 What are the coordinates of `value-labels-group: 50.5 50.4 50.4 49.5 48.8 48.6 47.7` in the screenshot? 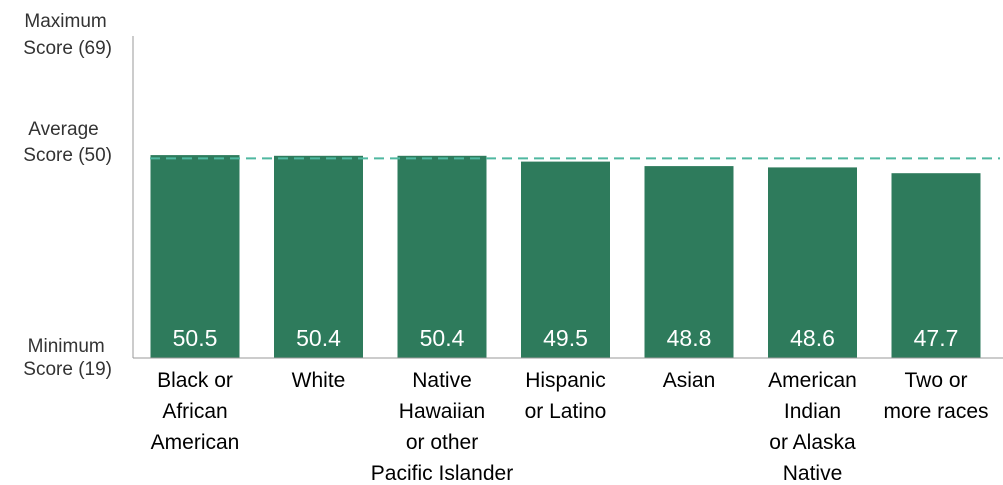 It's located at (566, 338).